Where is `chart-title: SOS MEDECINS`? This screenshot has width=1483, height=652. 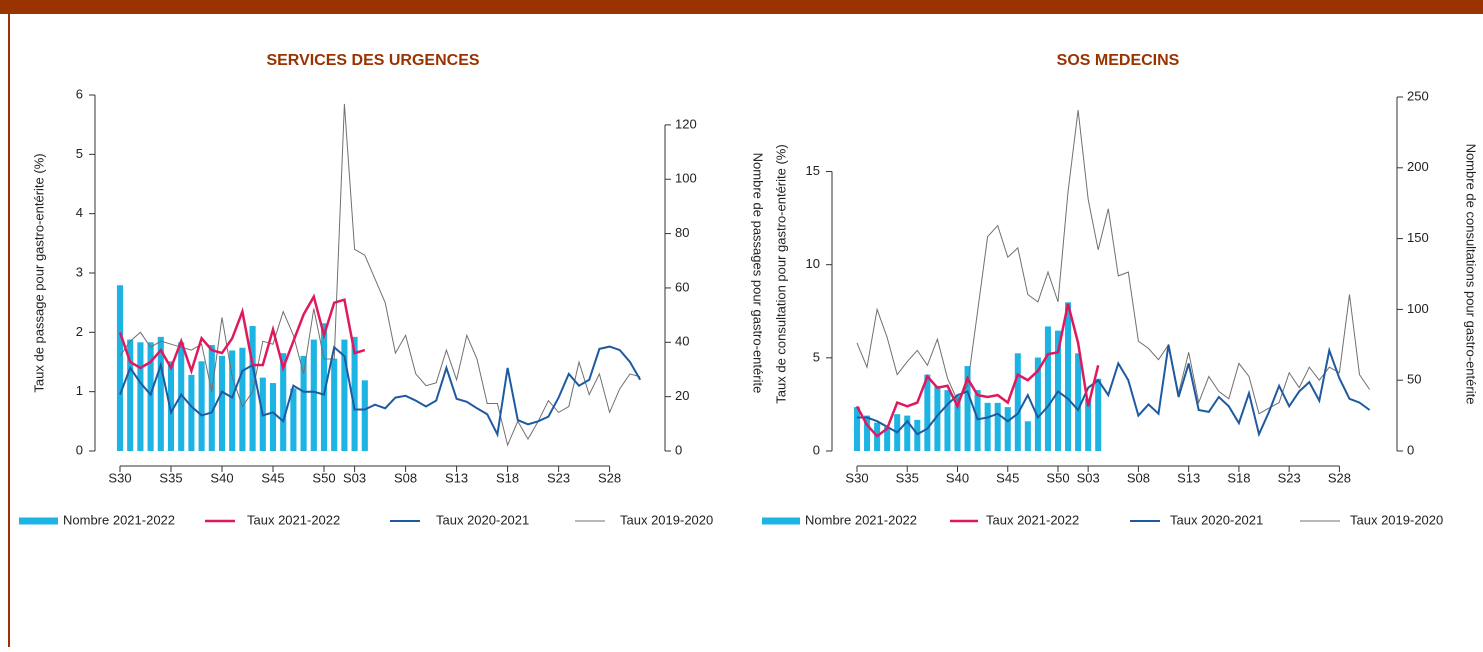
chart-title: SOS MEDECINS is located at coordinates (1118, 60).